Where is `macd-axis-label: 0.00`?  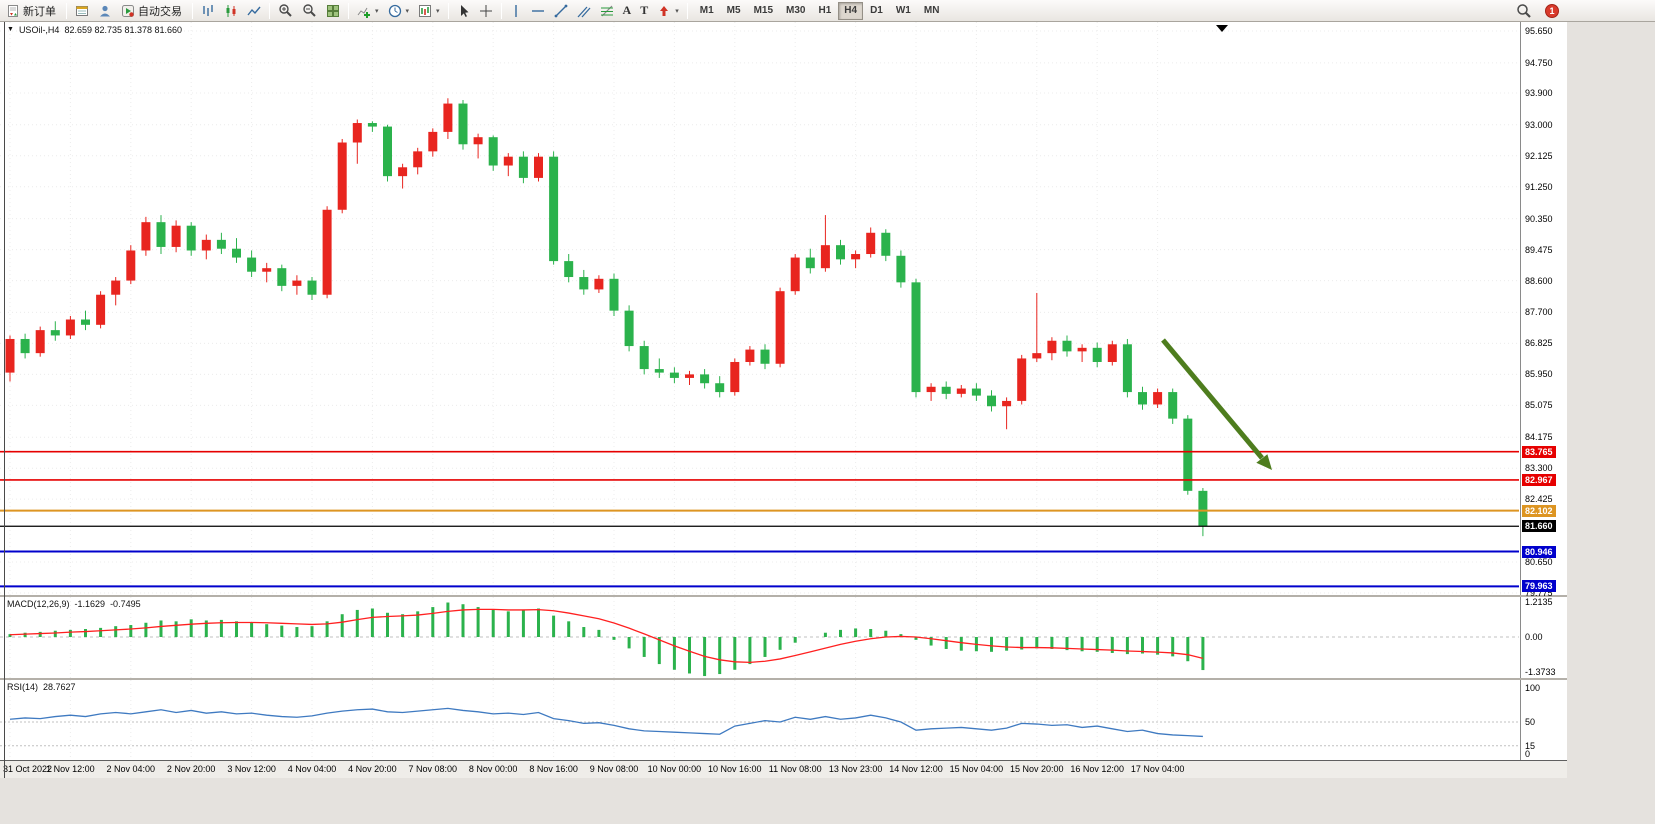
macd-axis-label: 0.00 is located at coordinates (1534, 637).